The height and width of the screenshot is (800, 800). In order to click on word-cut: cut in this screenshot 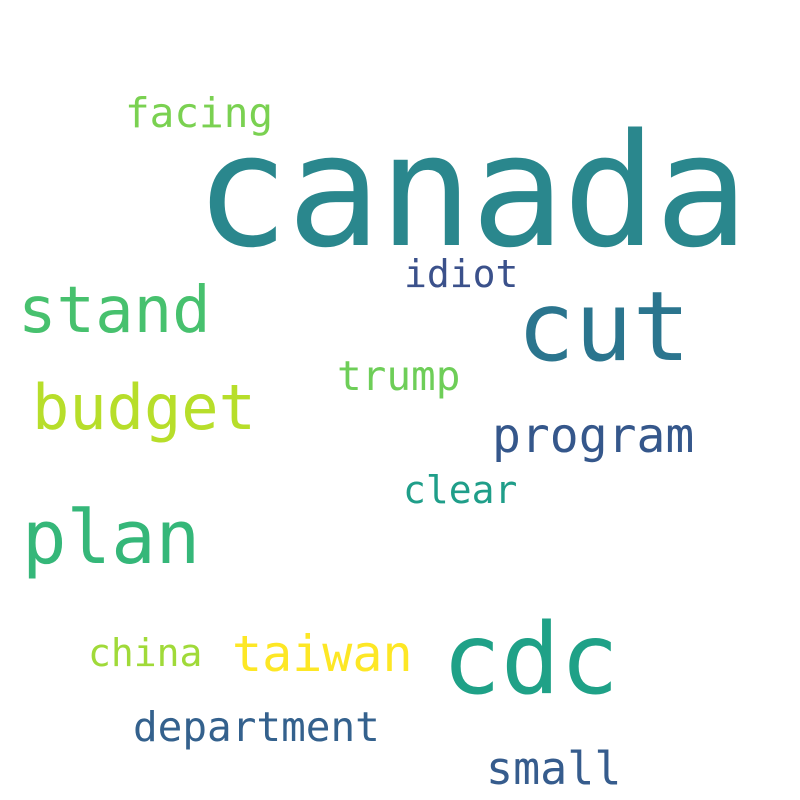, I will do `click(604, 327)`.